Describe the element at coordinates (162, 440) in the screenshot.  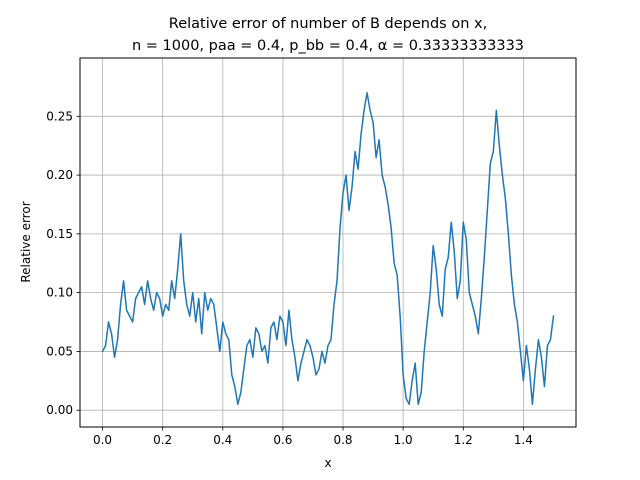
I see `x-tick-label: 0.2` at that location.